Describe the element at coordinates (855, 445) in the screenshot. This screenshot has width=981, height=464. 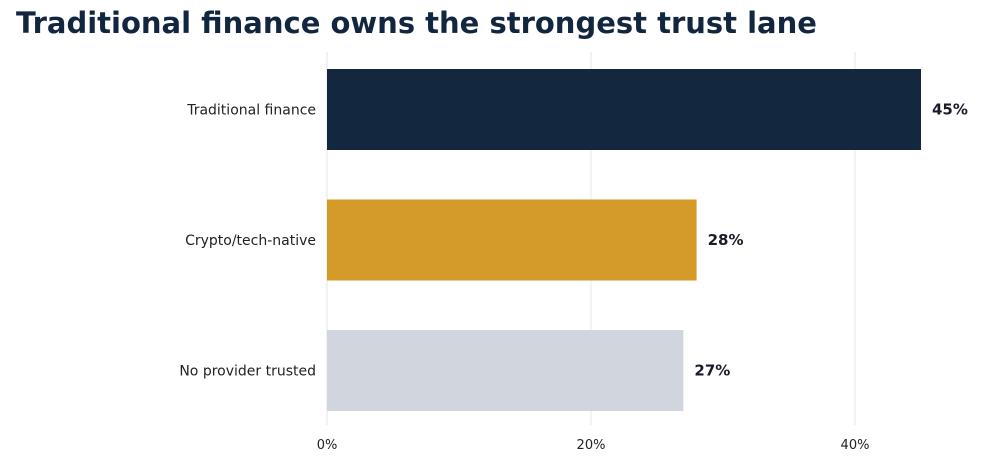
I see `x-tick-label: 40%` at that location.